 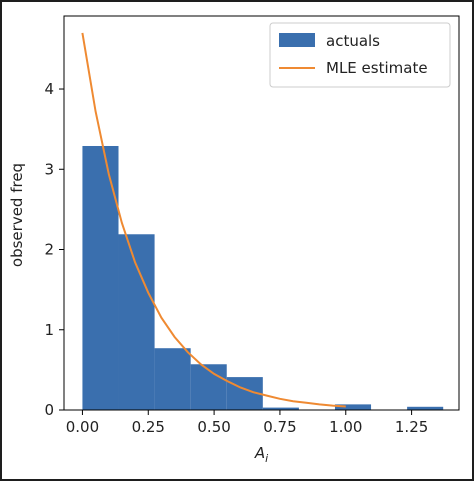 What do you see at coordinates (148, 427) in the screenshot?
I see `x-tick-label: 0.25` at bounding box center [148, 427].